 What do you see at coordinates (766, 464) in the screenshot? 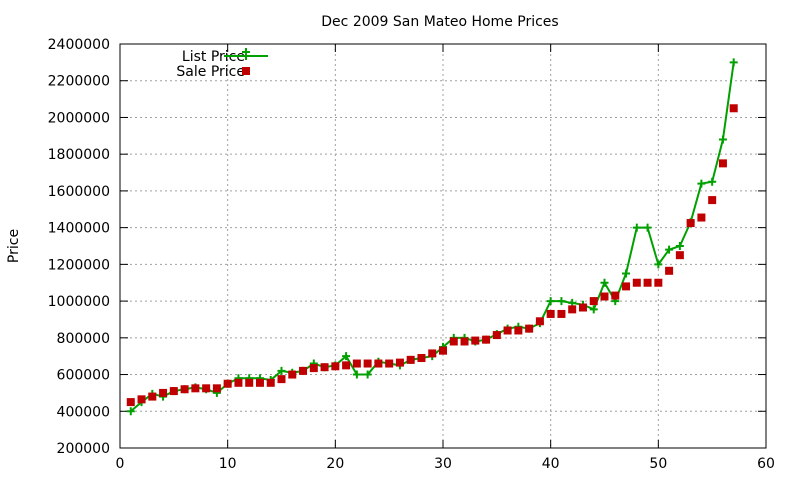
I see `x-tick-label: 60` at bounding box center [766, 464].